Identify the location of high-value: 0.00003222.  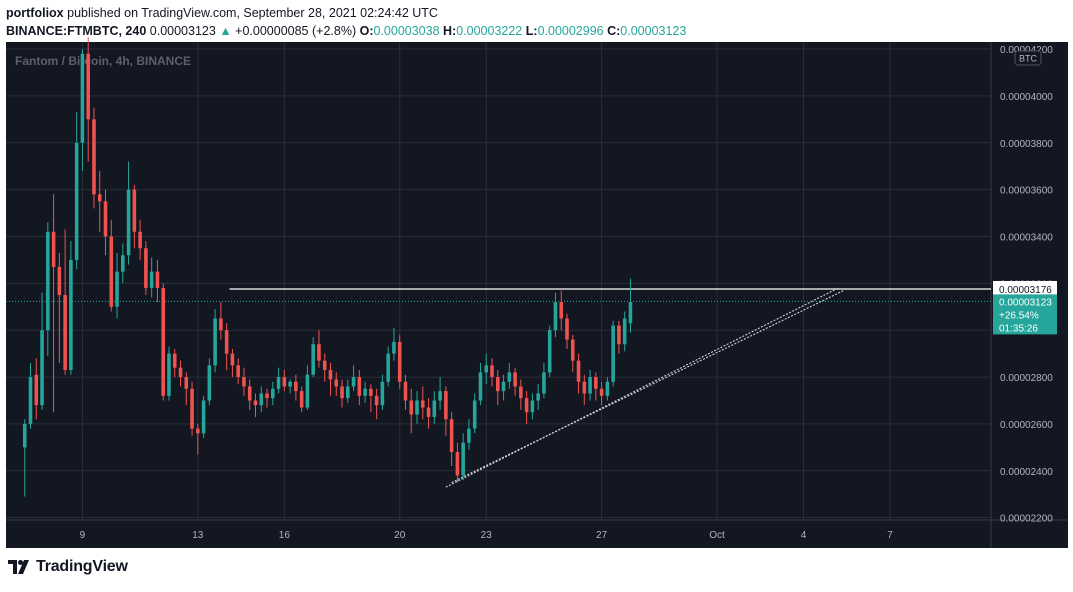
(489, 31).